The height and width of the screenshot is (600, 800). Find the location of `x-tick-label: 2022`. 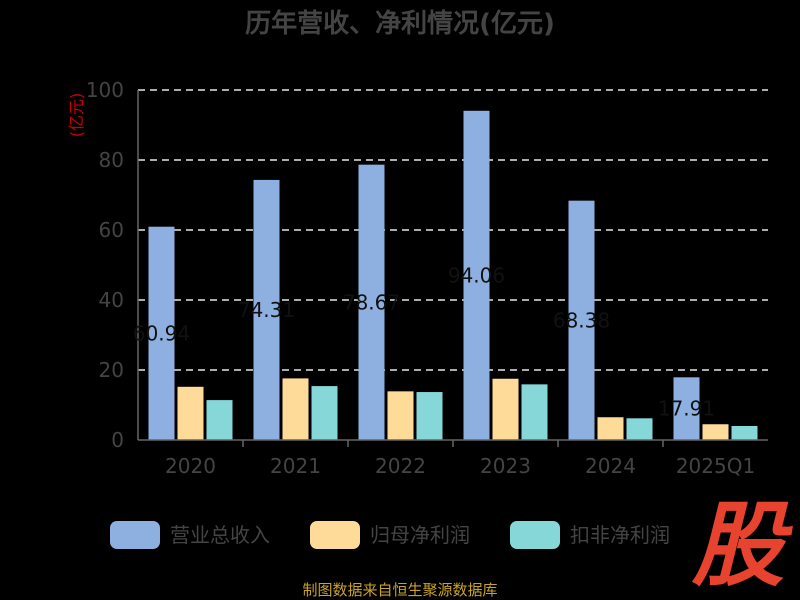

x-tick-label: 2022 is located at coordinates (400, 466).